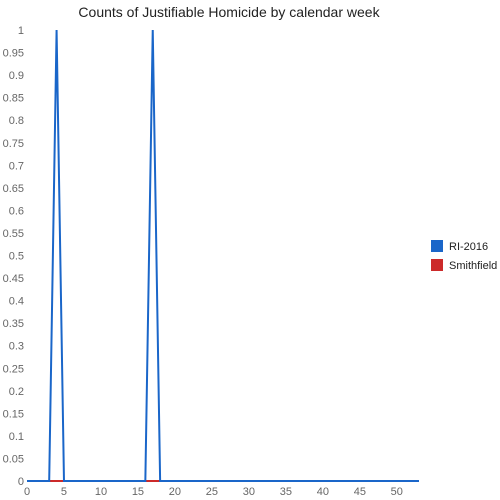  What do you see at coordinates (13, 459) in the screenshot?
I see `y-tick-label: 0.05` at bounding box center [13, 459].